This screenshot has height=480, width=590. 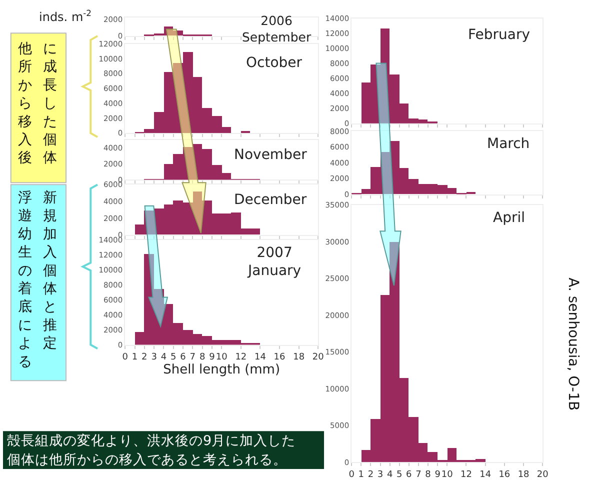 I want to click on annotation: December, so click(x=270, y=200).